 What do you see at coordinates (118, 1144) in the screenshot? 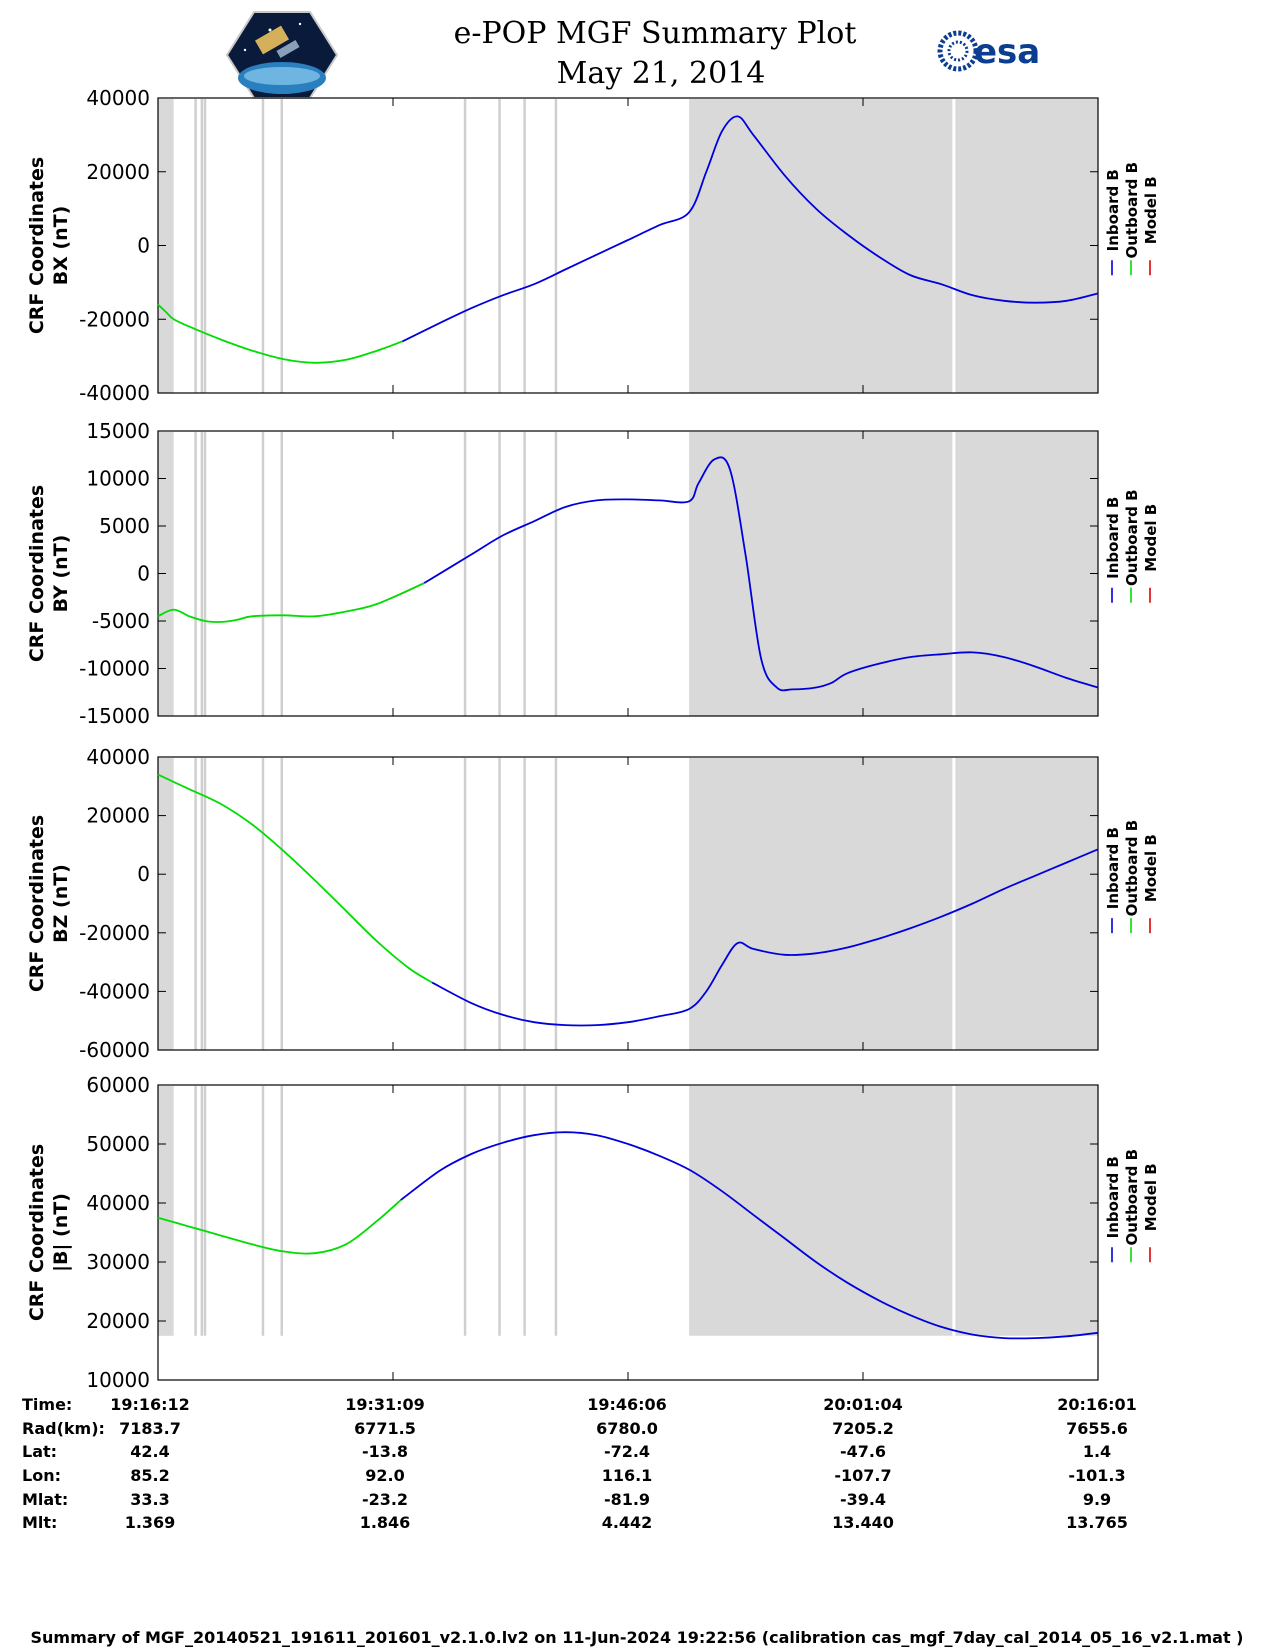
I see `y-tick-label: 50000` at bounding box center [118, 1144].